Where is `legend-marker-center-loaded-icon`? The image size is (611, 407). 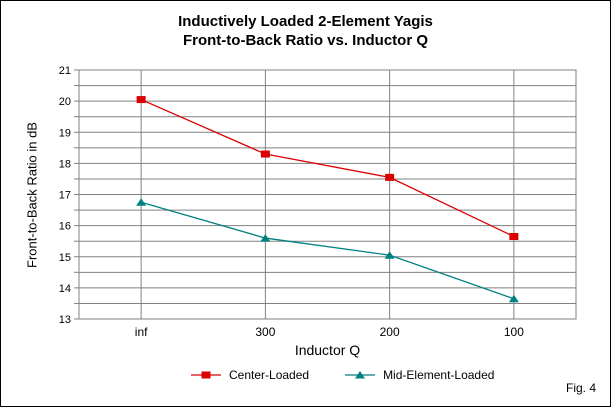 legend-marker-center-loaded-icon is located at coordinates (206, 375).